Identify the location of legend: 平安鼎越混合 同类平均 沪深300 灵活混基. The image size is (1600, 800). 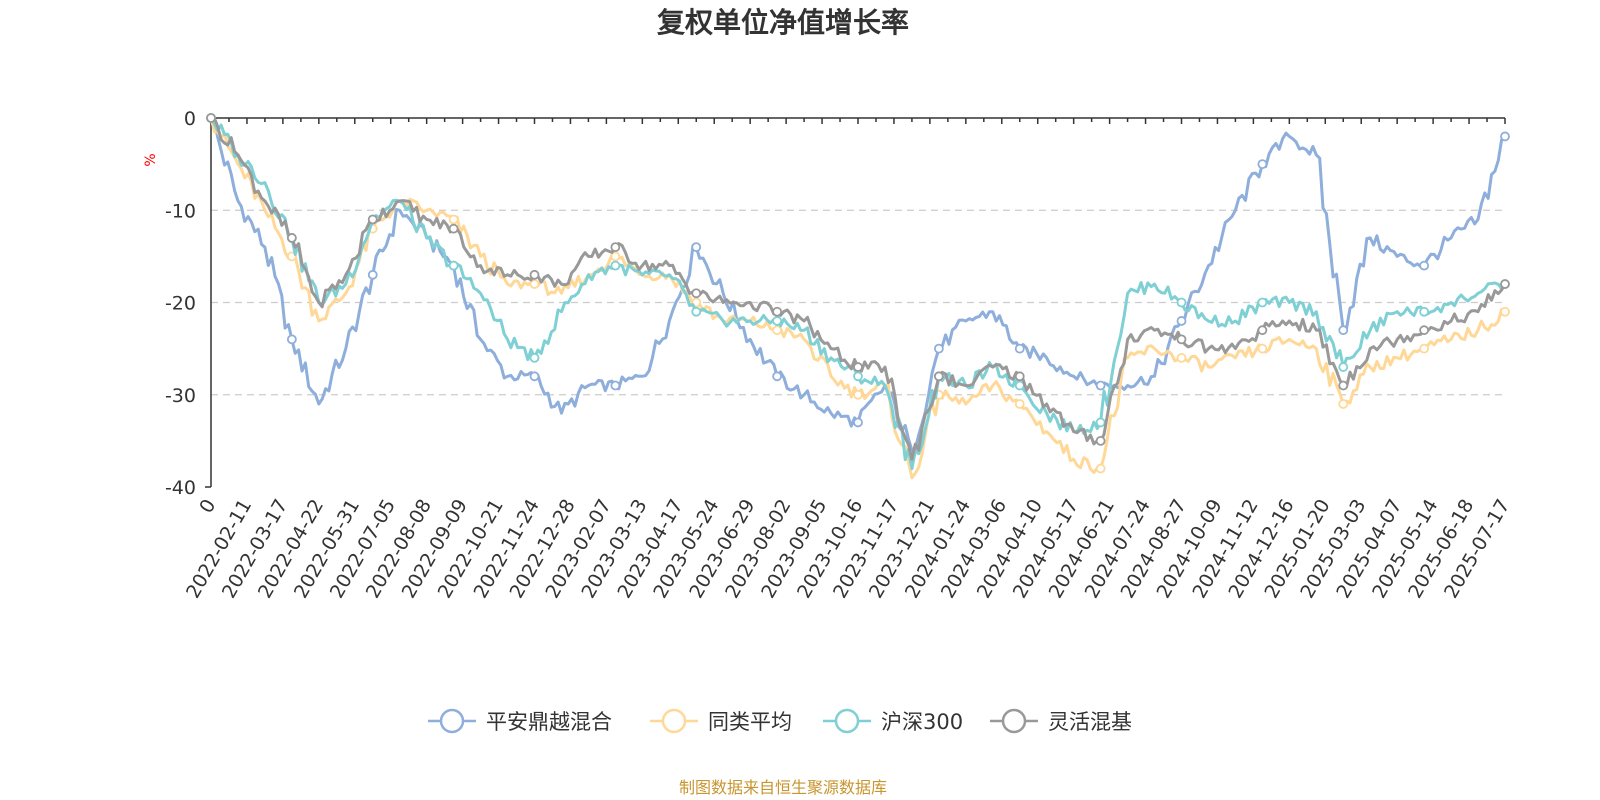
(780, 721).